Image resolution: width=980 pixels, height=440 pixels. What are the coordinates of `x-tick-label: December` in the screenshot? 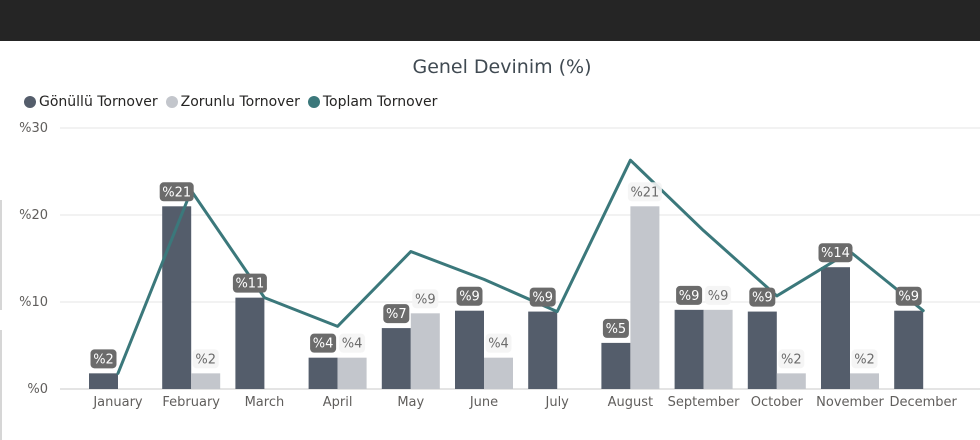 It's located at (923, 402).